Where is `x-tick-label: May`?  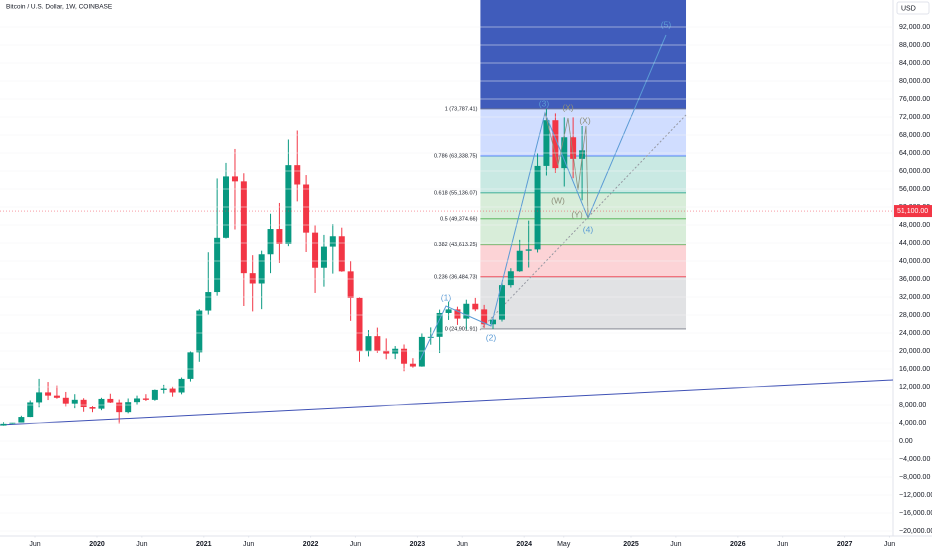 x-tick-label: May is located at coordinates (564, 544).